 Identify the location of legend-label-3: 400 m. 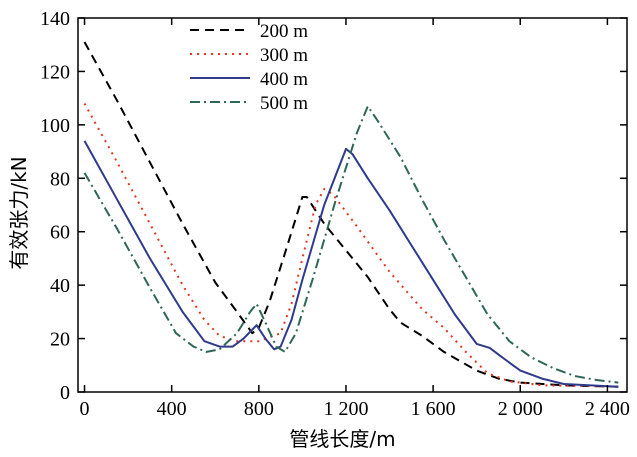
(284, 79).